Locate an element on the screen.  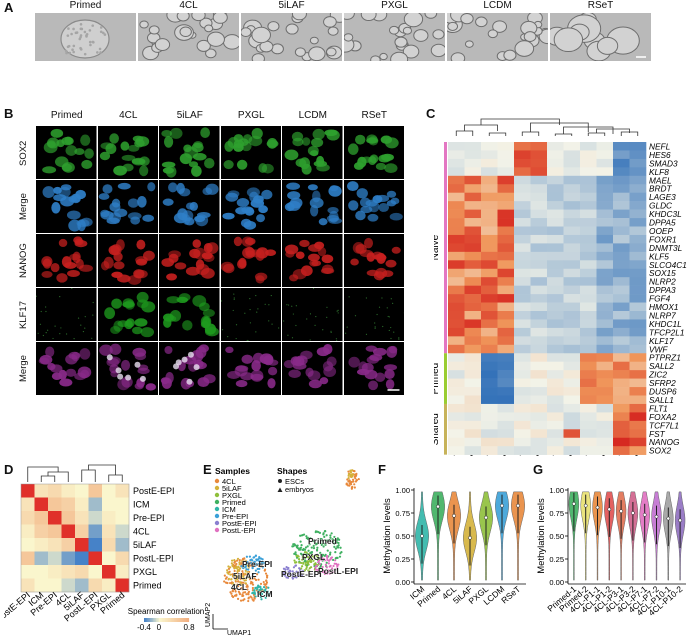
sample-legend-label: 4CL is located at coordinates (229, 481).